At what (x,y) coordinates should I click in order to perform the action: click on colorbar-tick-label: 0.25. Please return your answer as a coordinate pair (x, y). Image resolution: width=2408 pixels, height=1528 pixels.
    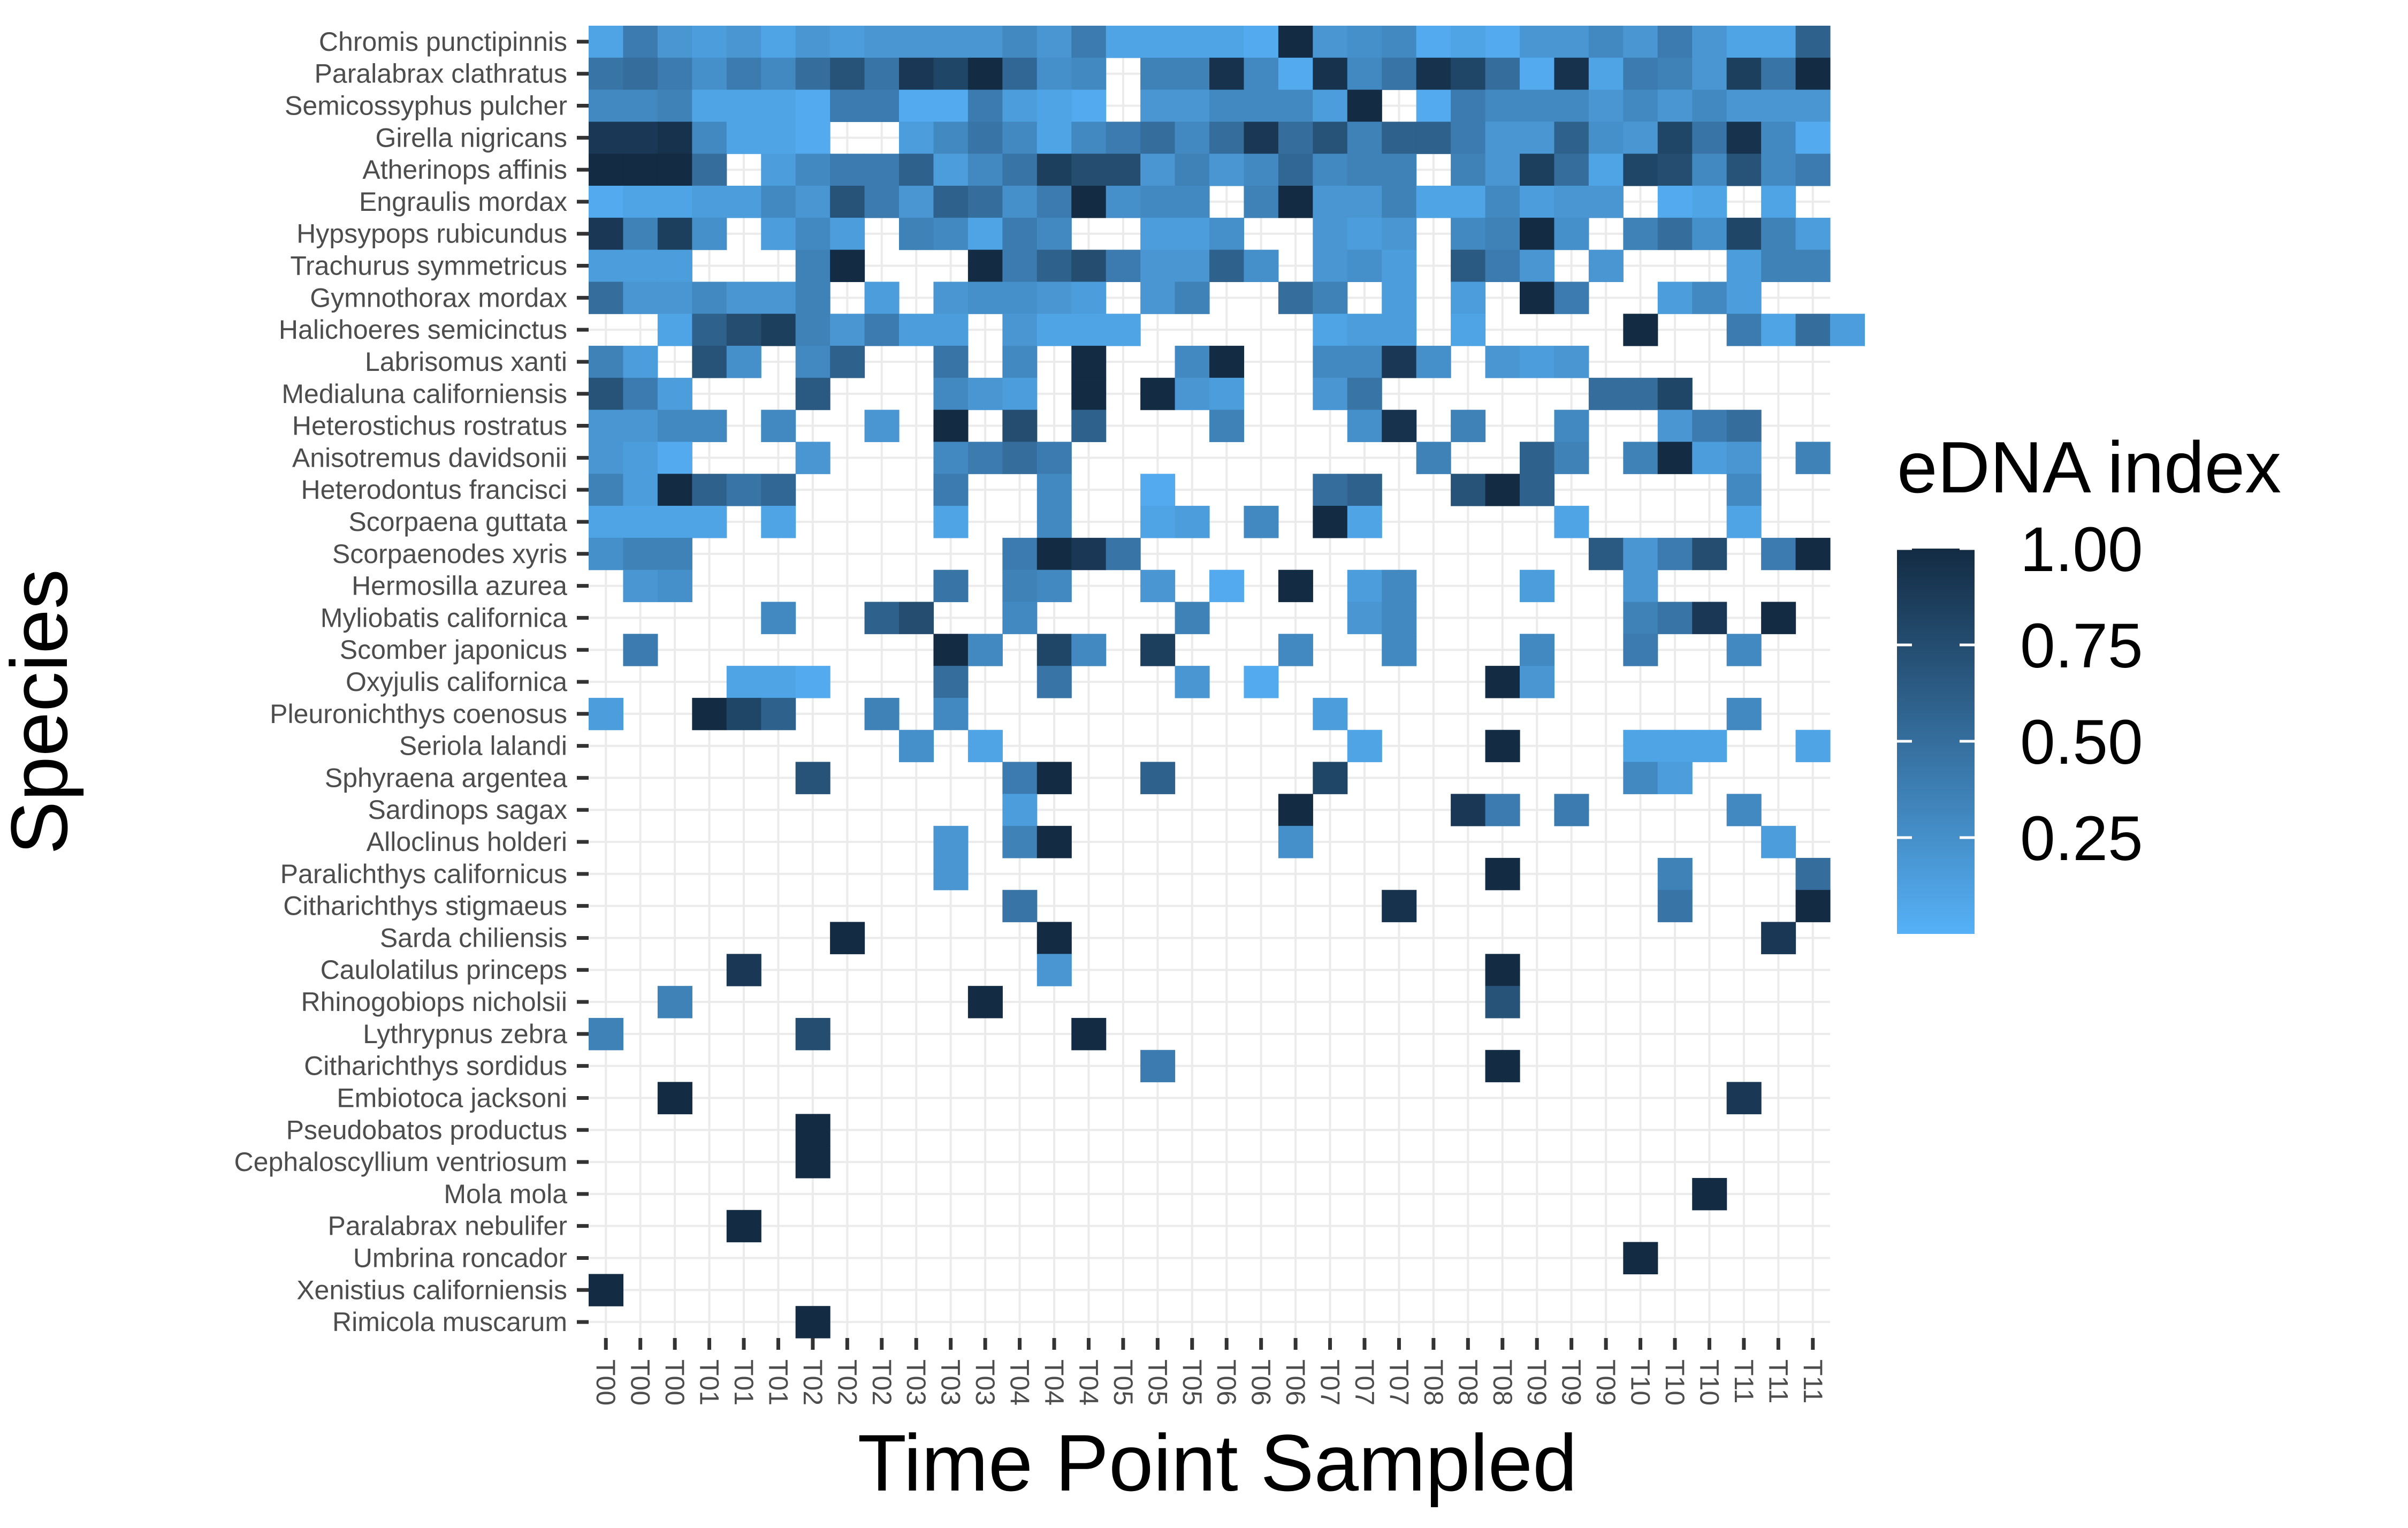
    Looking at the image, I should click on (2081, 838).